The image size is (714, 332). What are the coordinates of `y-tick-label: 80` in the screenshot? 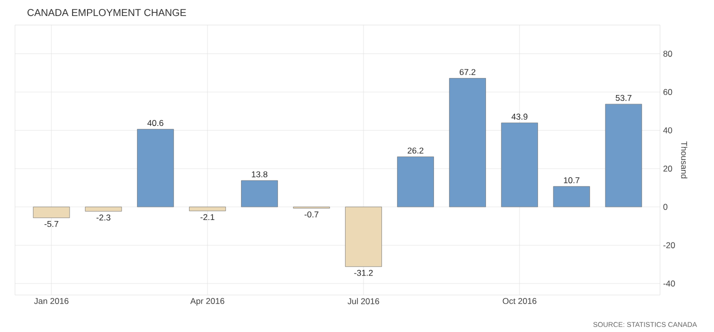 It's located at (667, 53).